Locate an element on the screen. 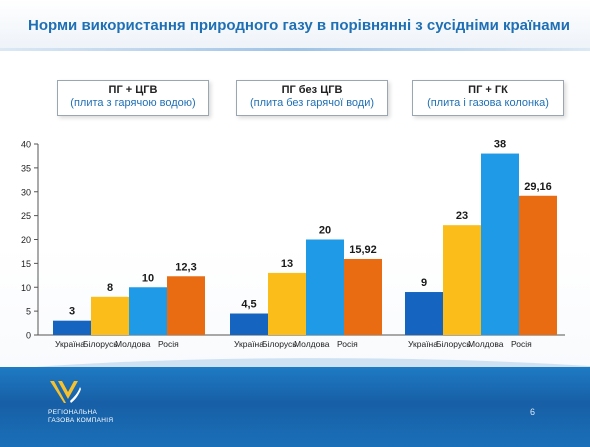 The width and height of the screenshot is (590, 447). y-tick-label: 25 is located at coordinates (26, 216).